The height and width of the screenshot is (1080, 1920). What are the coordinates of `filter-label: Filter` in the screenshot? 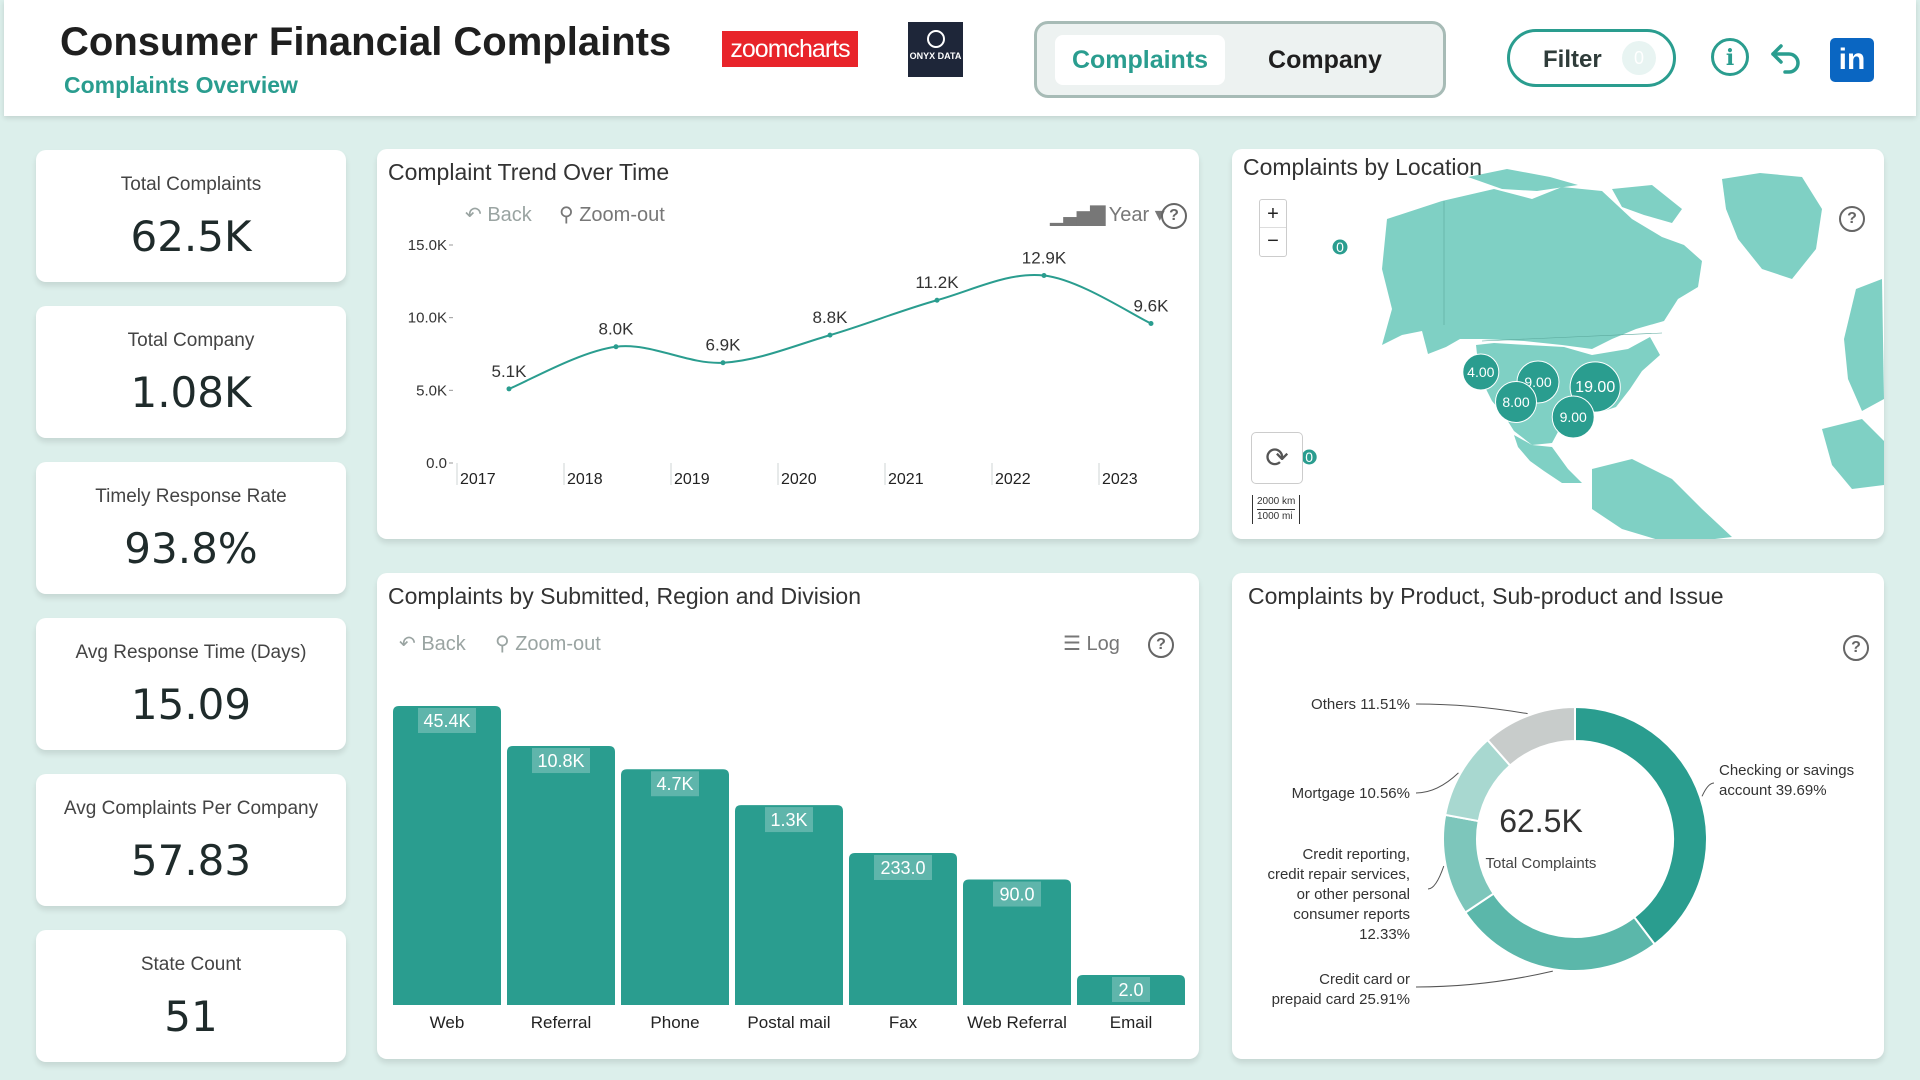 It's located at (1572, 59).